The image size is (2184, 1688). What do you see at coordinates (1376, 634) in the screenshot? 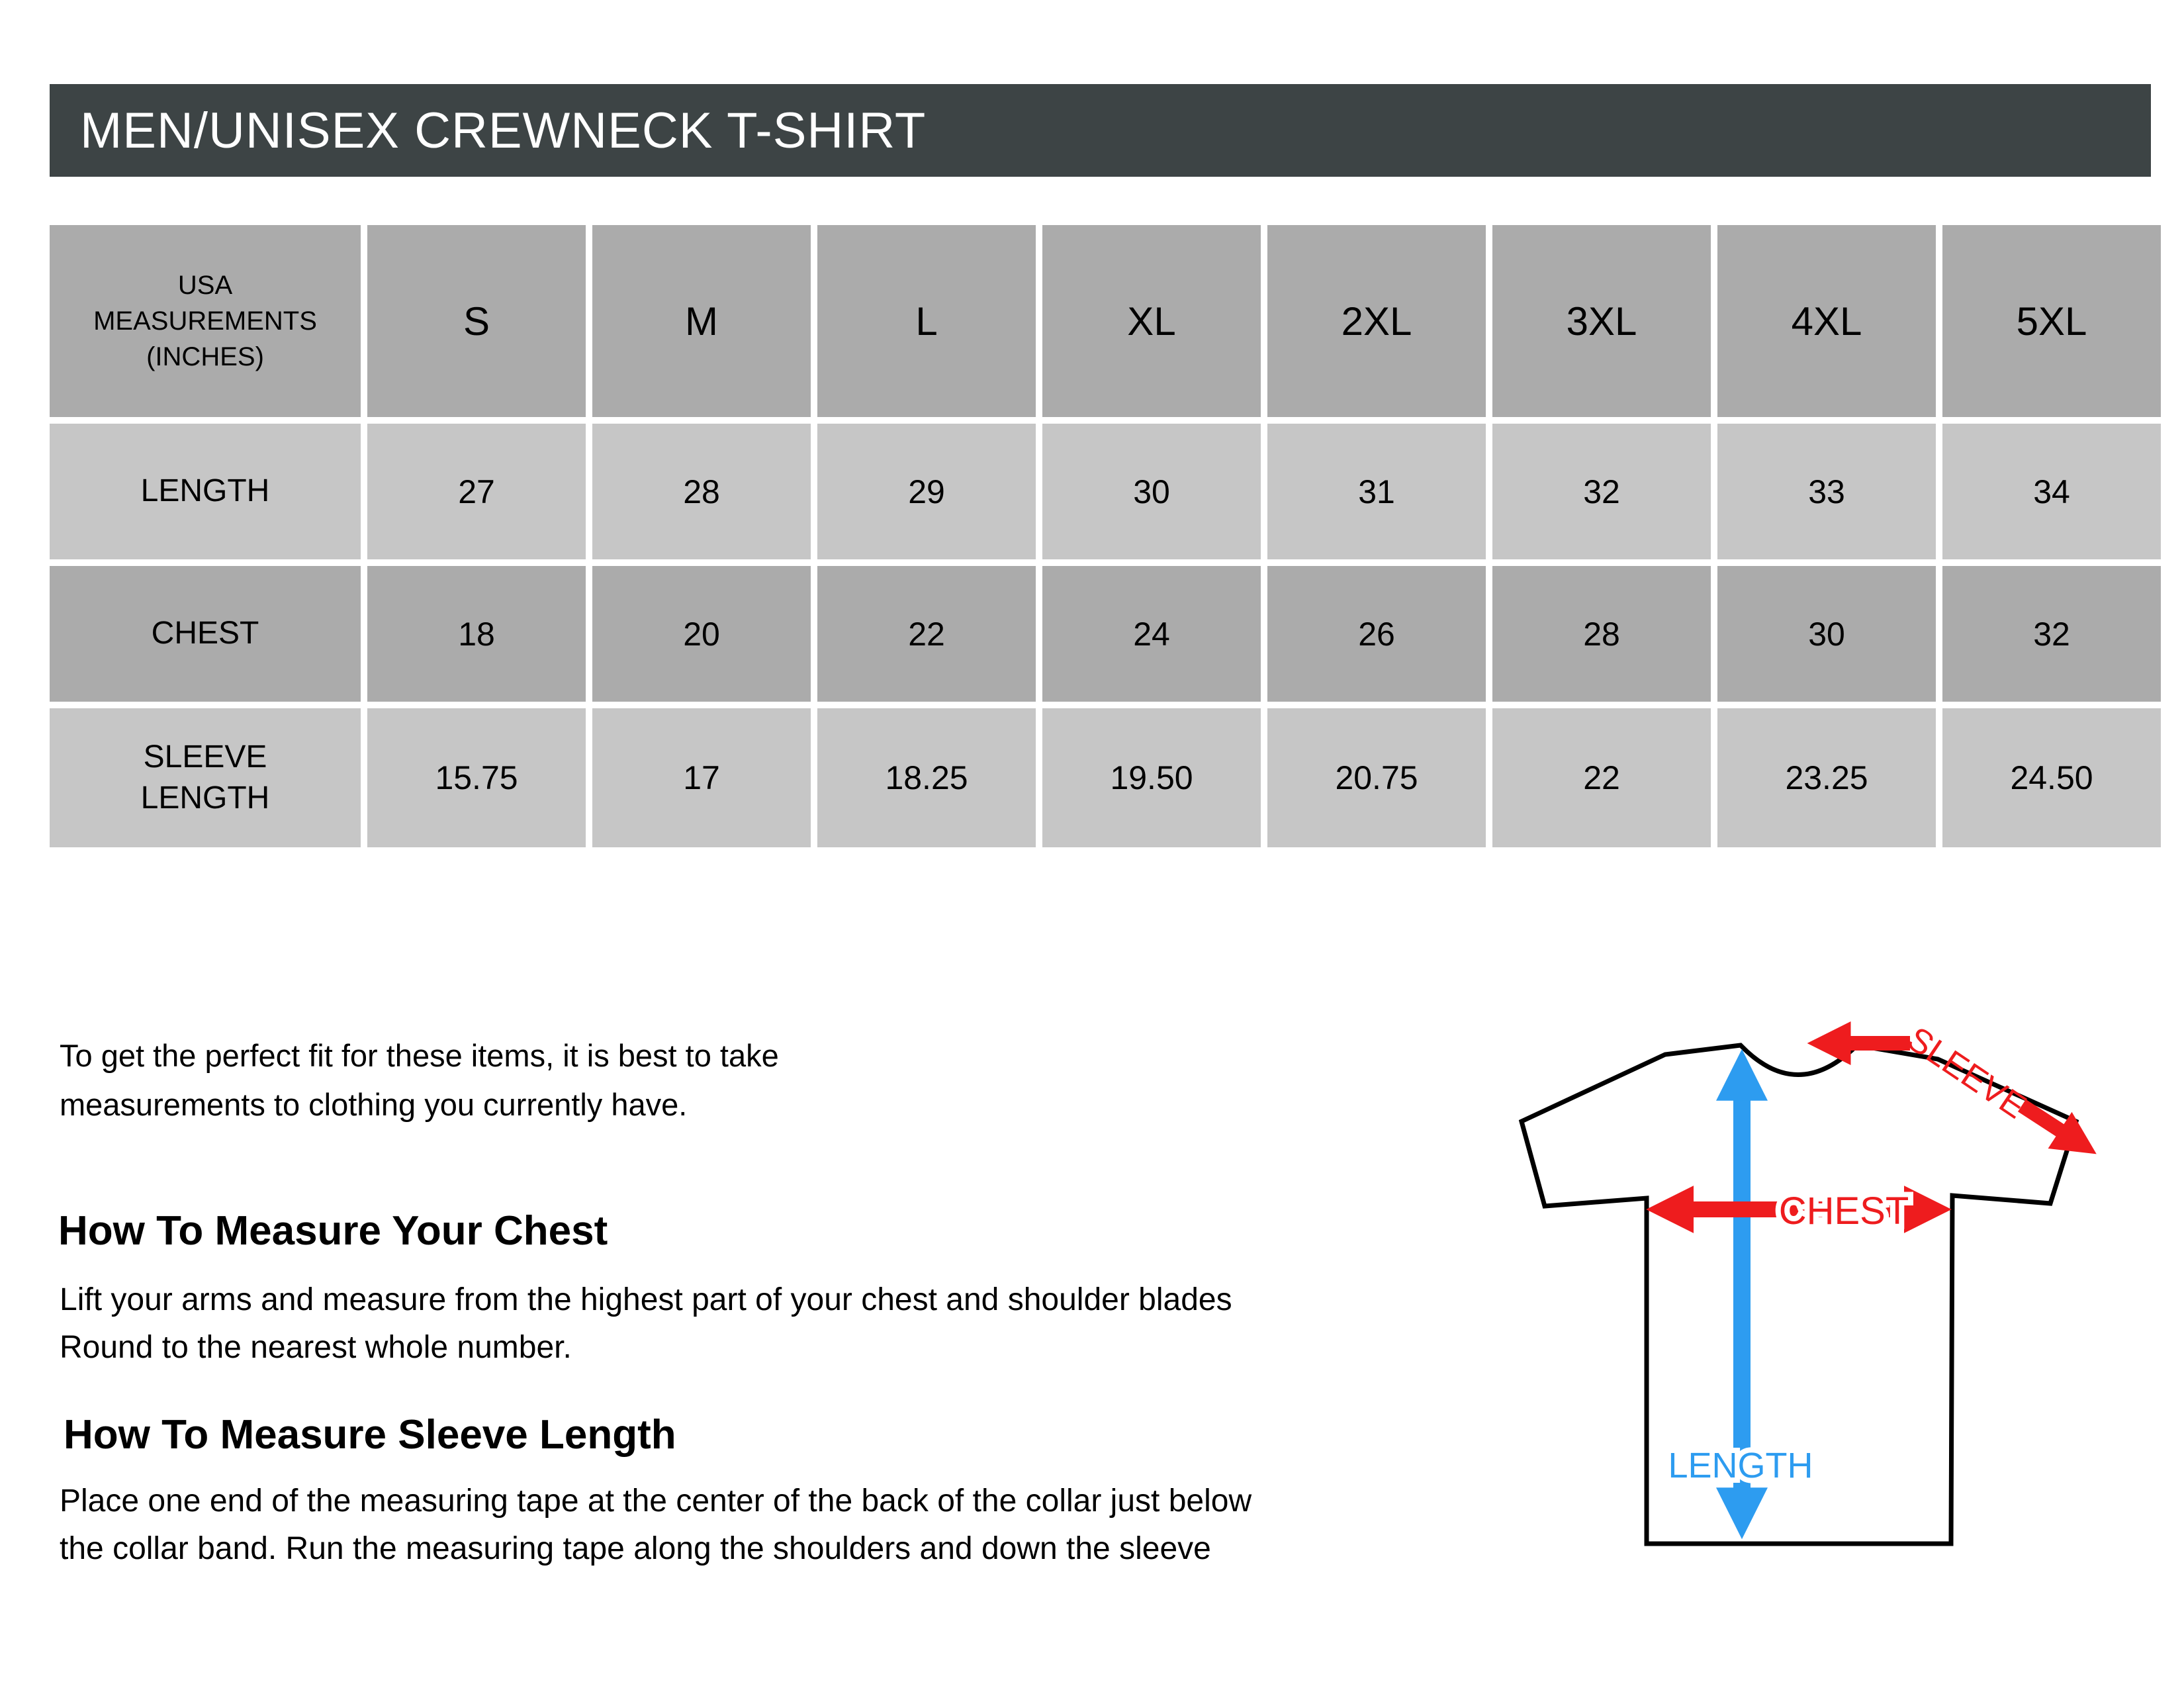
I see `table-cell: 26` at bounding box center [1376, 634].